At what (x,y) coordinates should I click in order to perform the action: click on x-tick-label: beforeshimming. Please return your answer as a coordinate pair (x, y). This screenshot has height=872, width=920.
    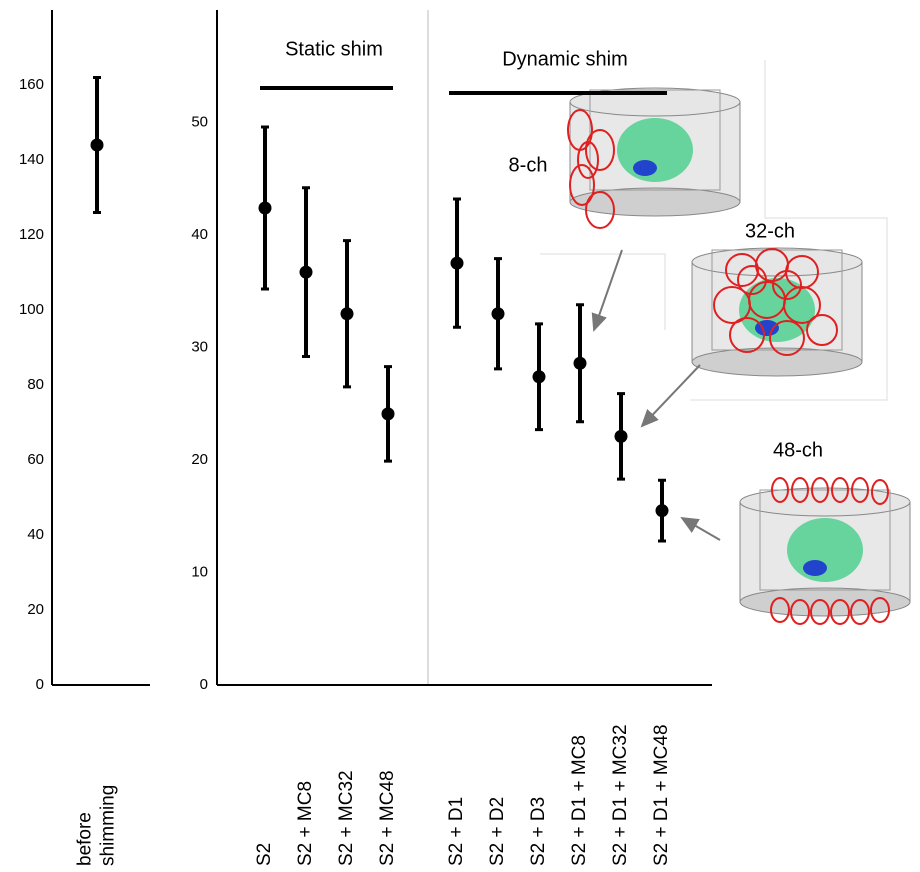
    Looking at the image, I should click on (97, 825).